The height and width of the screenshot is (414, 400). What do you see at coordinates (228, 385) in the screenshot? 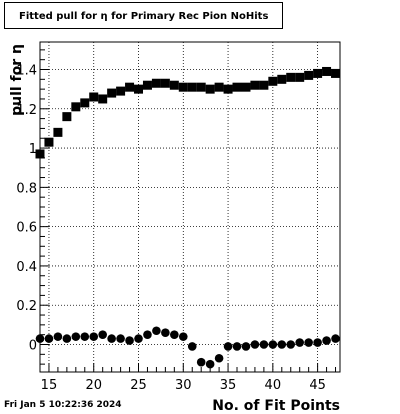
I see `x-tick-label: 35` at bounding box center [228, 385].